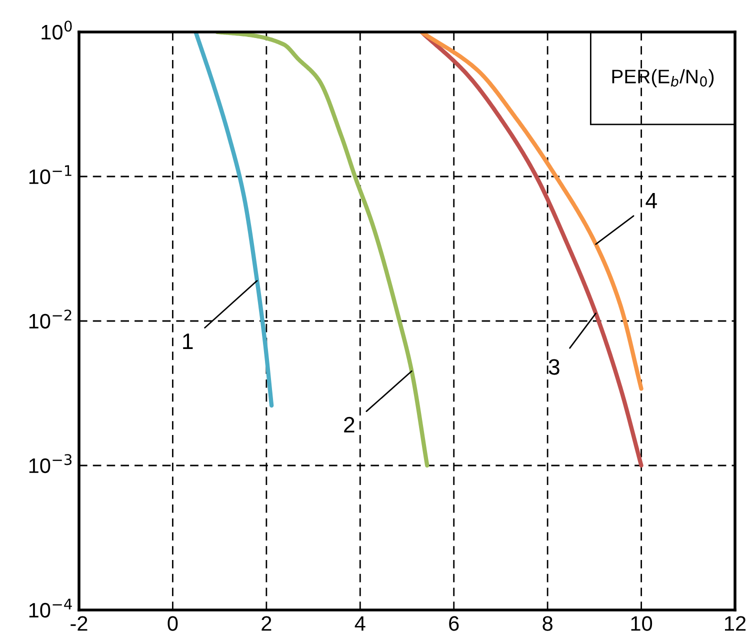 The width and height of the screenshot is (754, 639). Describe the element at coordinates (360, 623) in the screenshot. I see `x-tick-label: 4` at that location.